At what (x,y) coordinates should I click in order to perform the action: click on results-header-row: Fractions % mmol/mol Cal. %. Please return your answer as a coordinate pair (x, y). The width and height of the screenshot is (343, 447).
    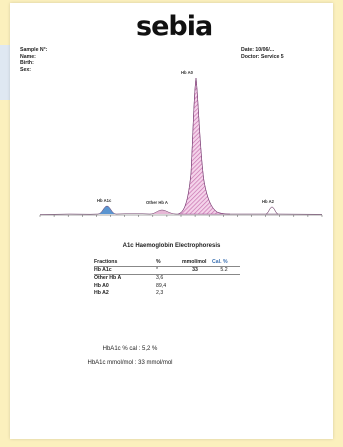
    Looking at the image, I should click on (167, 263).